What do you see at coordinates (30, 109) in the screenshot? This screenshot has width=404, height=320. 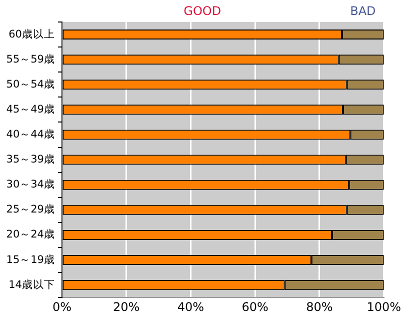 I see `y-tick-label: 45～49歳` at bounding box center [30, 109].